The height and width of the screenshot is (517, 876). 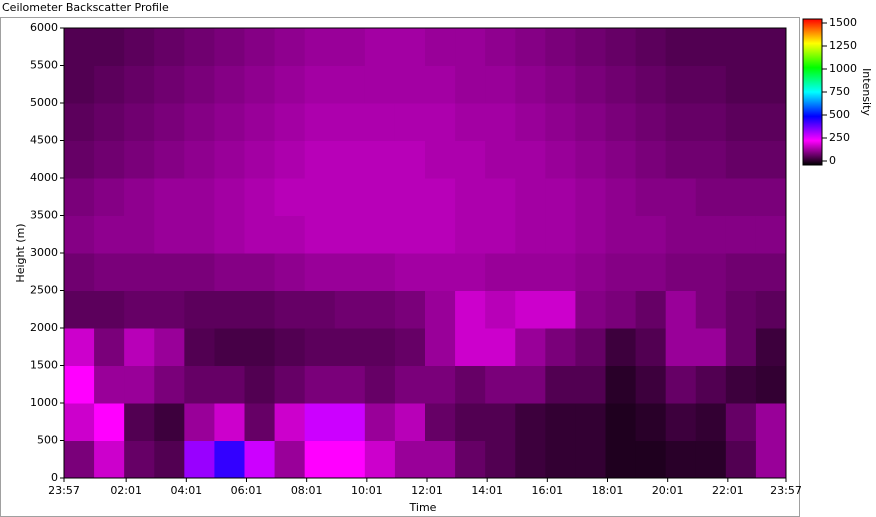 I want to click on y-tick-label: 4500, so click(x=44, y=140).